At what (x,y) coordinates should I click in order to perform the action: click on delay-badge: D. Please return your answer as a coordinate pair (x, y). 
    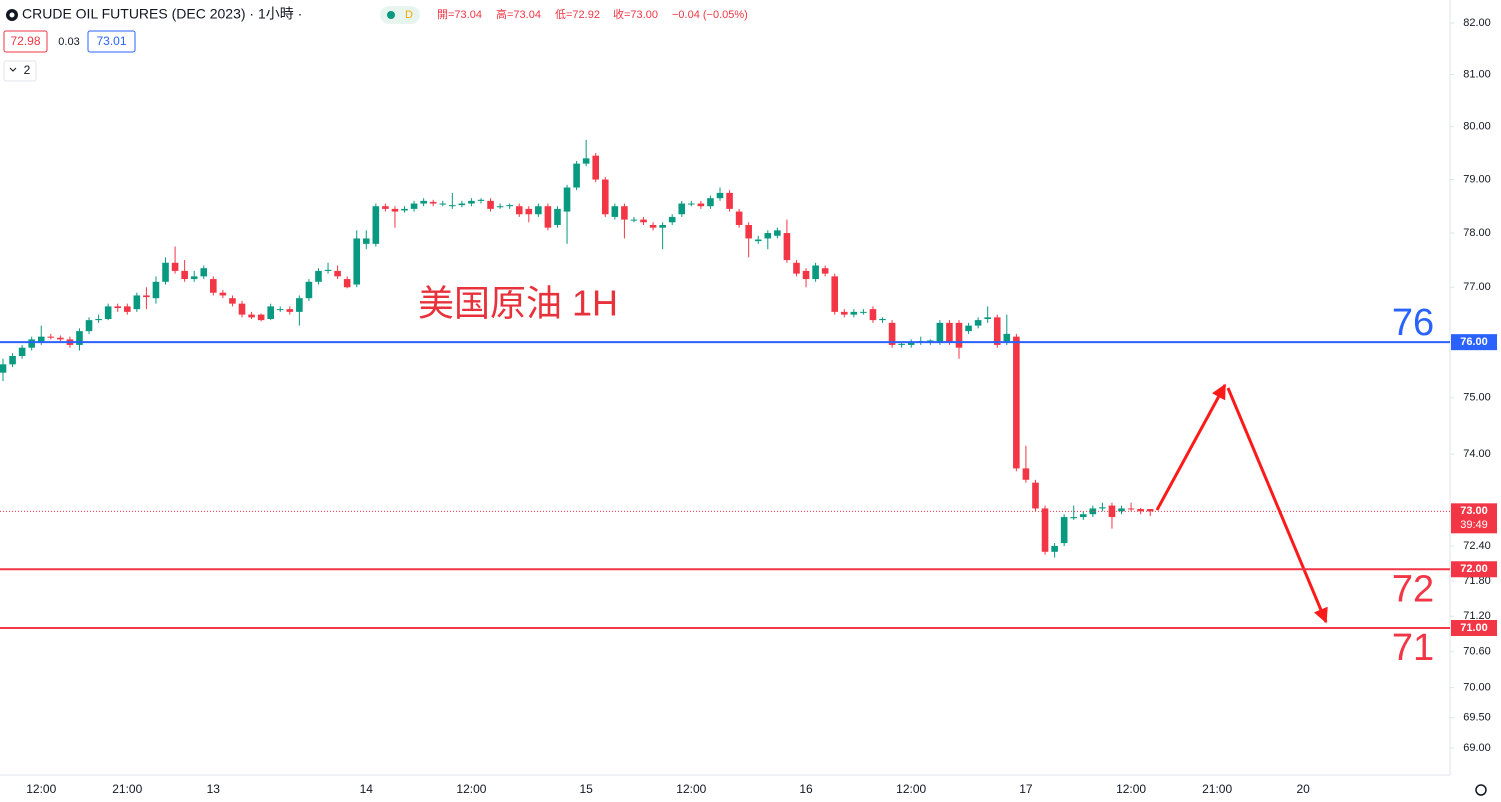
    Looking at the image, I should click on (409, 15).